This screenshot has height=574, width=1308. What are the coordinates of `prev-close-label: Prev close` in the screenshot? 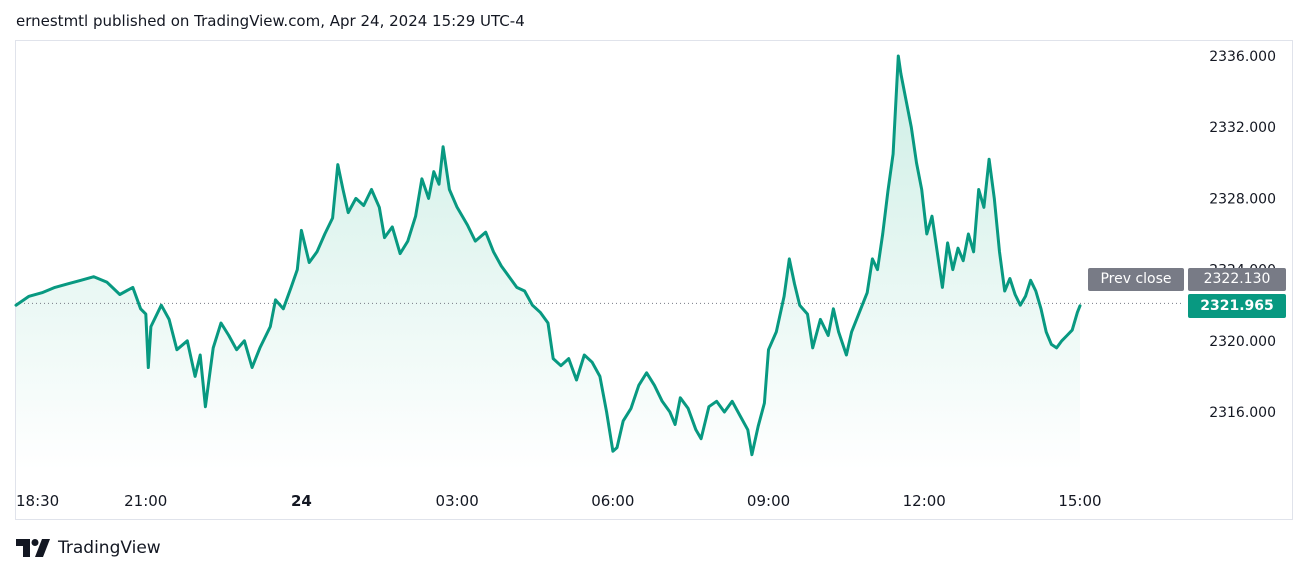 It's located at (1136, 279).